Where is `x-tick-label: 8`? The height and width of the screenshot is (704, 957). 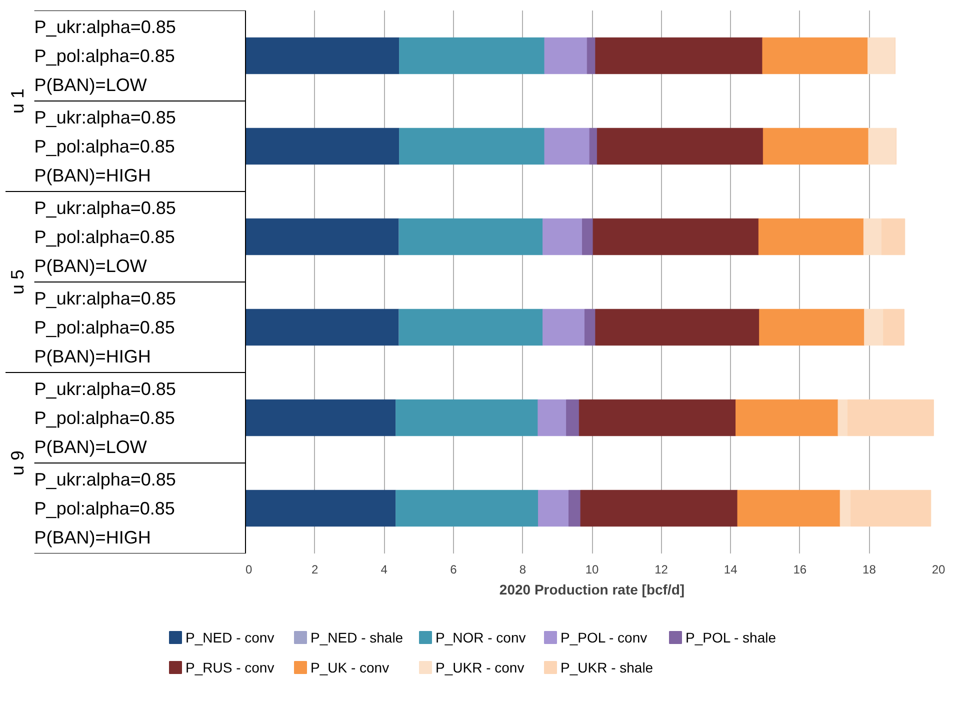 x-tick-label: 8 is located at coordinates (522, 569).